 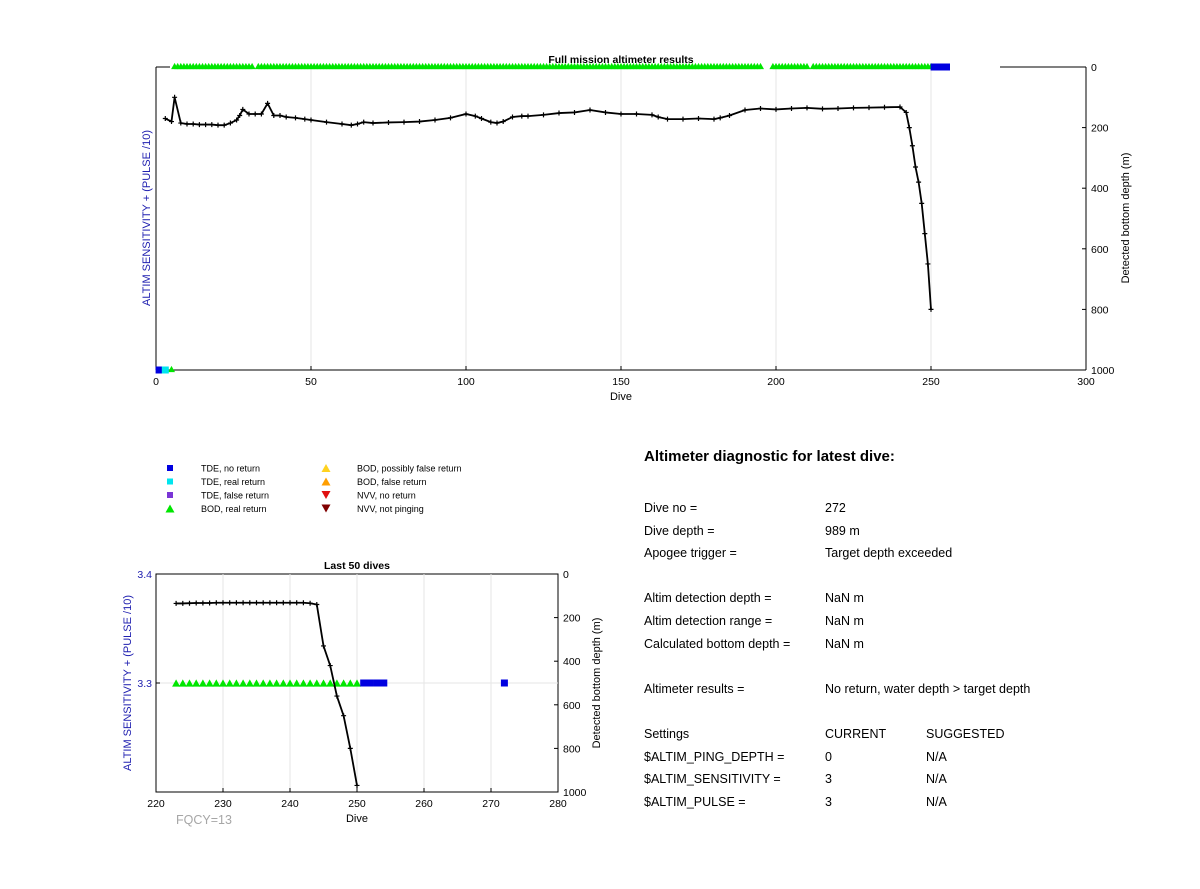 I want to click on y-tick-label: 3.3, so click(x=144, y=684).